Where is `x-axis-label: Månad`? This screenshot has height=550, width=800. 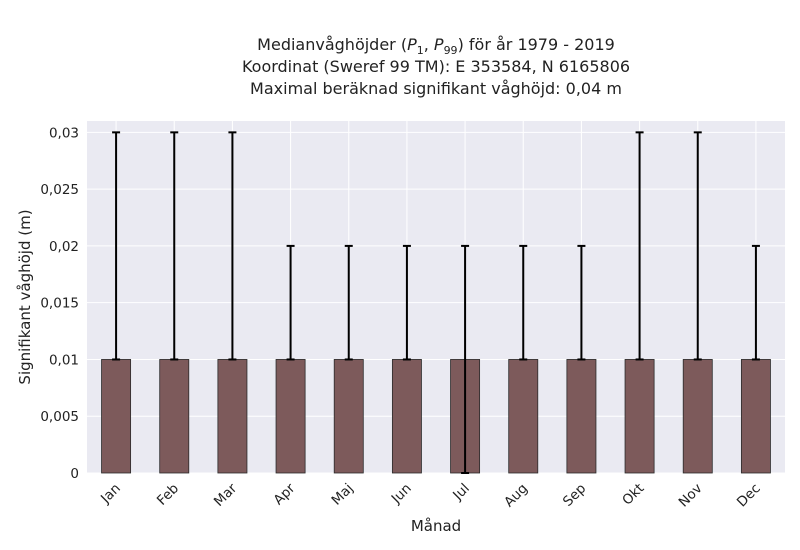
x-axis-label: Månad is located at coordinates (436, 526).